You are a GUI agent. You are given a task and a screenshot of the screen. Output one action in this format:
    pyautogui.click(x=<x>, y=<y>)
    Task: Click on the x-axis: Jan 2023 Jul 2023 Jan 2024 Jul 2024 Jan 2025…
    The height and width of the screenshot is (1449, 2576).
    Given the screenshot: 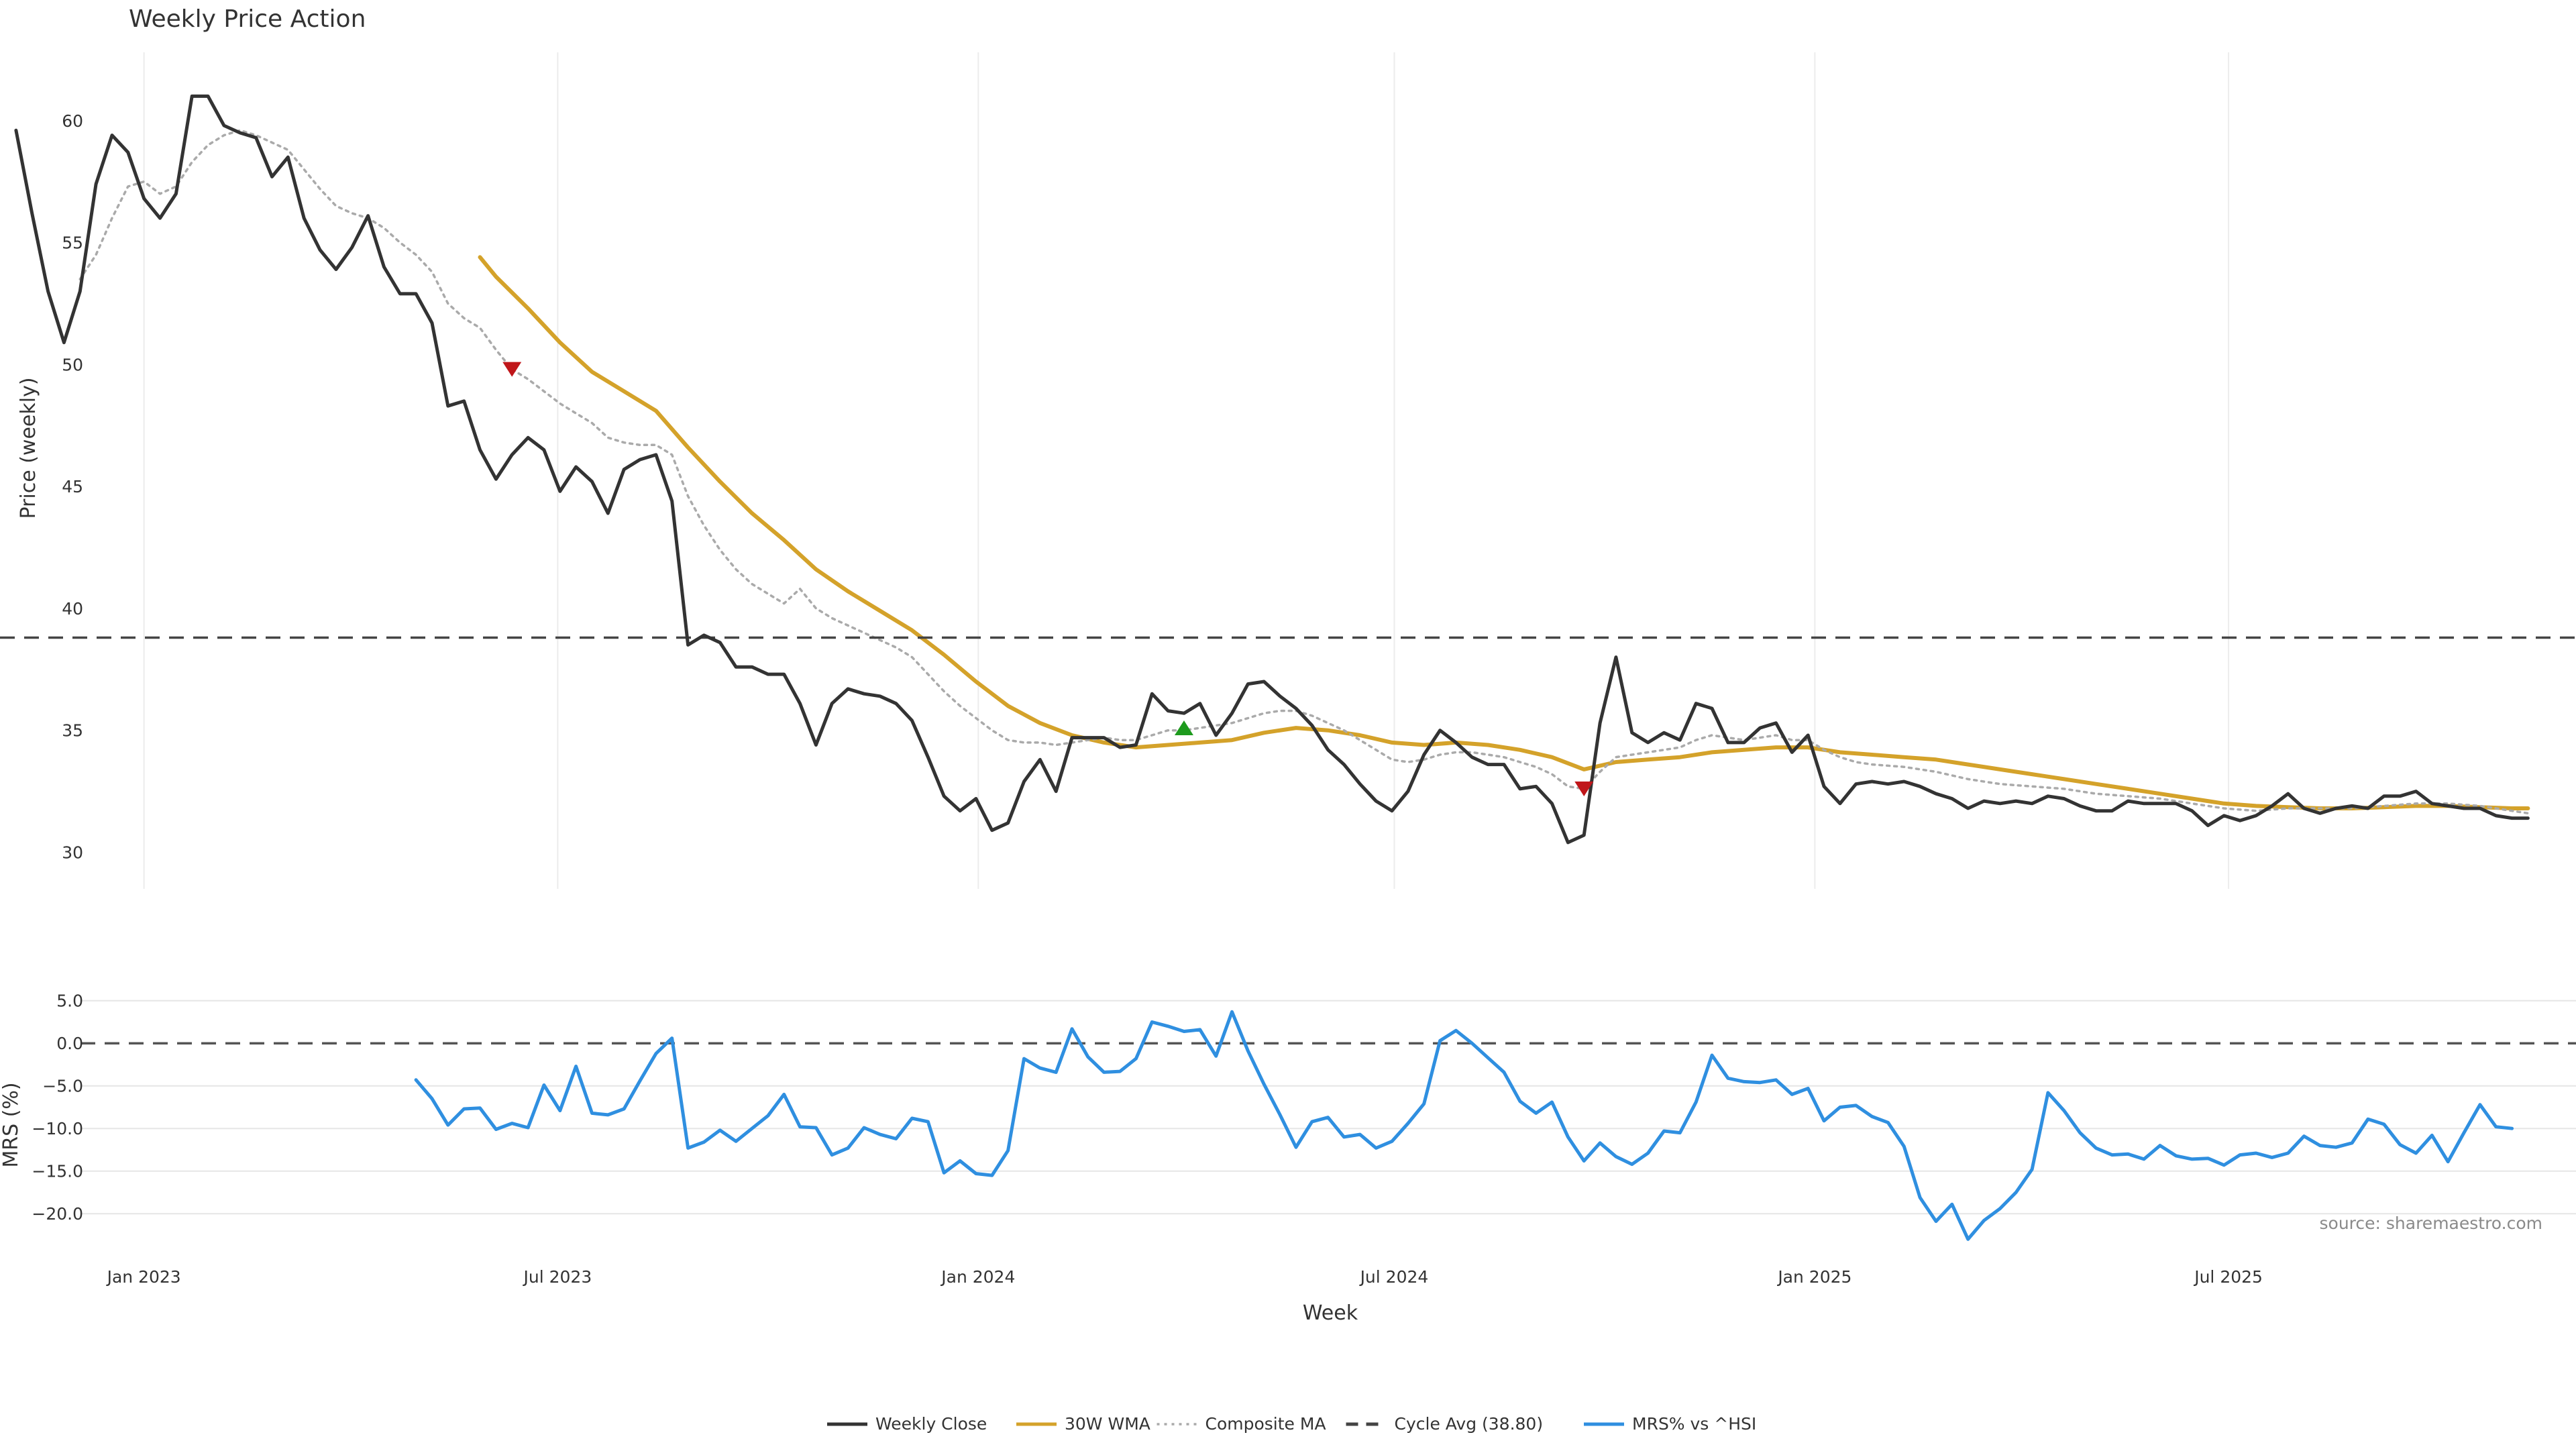 What is the action you would take?
    pyautogui.click(x=1184, y=1296)
    